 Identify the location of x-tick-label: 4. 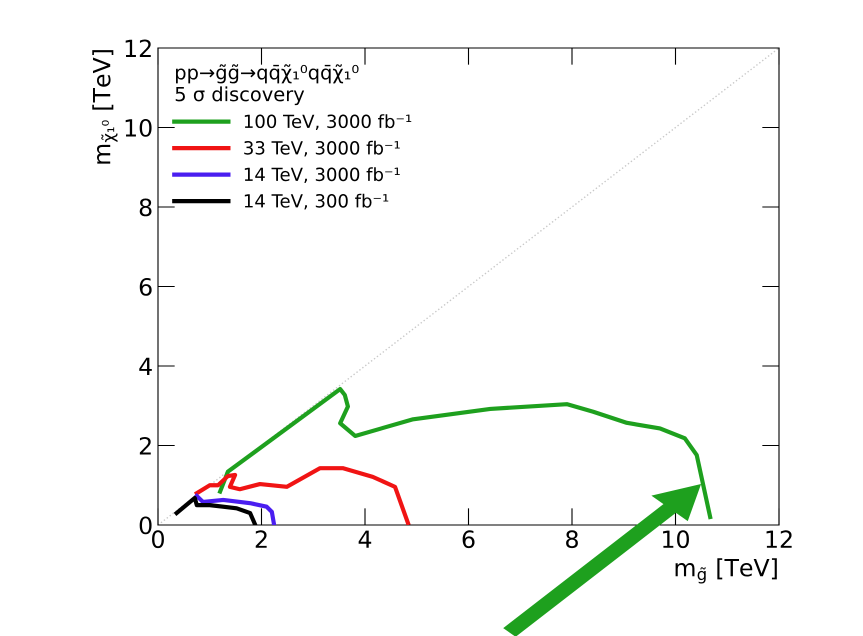
(365, 539).